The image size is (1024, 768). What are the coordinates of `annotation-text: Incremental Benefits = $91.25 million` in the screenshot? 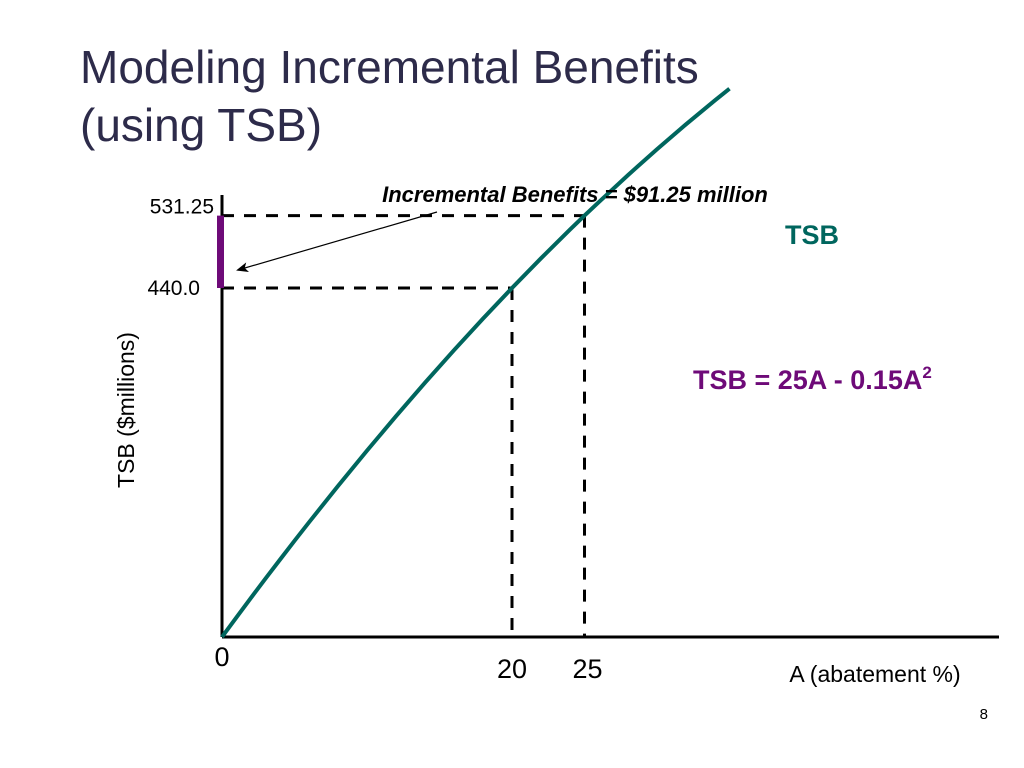 It's located at (575, 194).